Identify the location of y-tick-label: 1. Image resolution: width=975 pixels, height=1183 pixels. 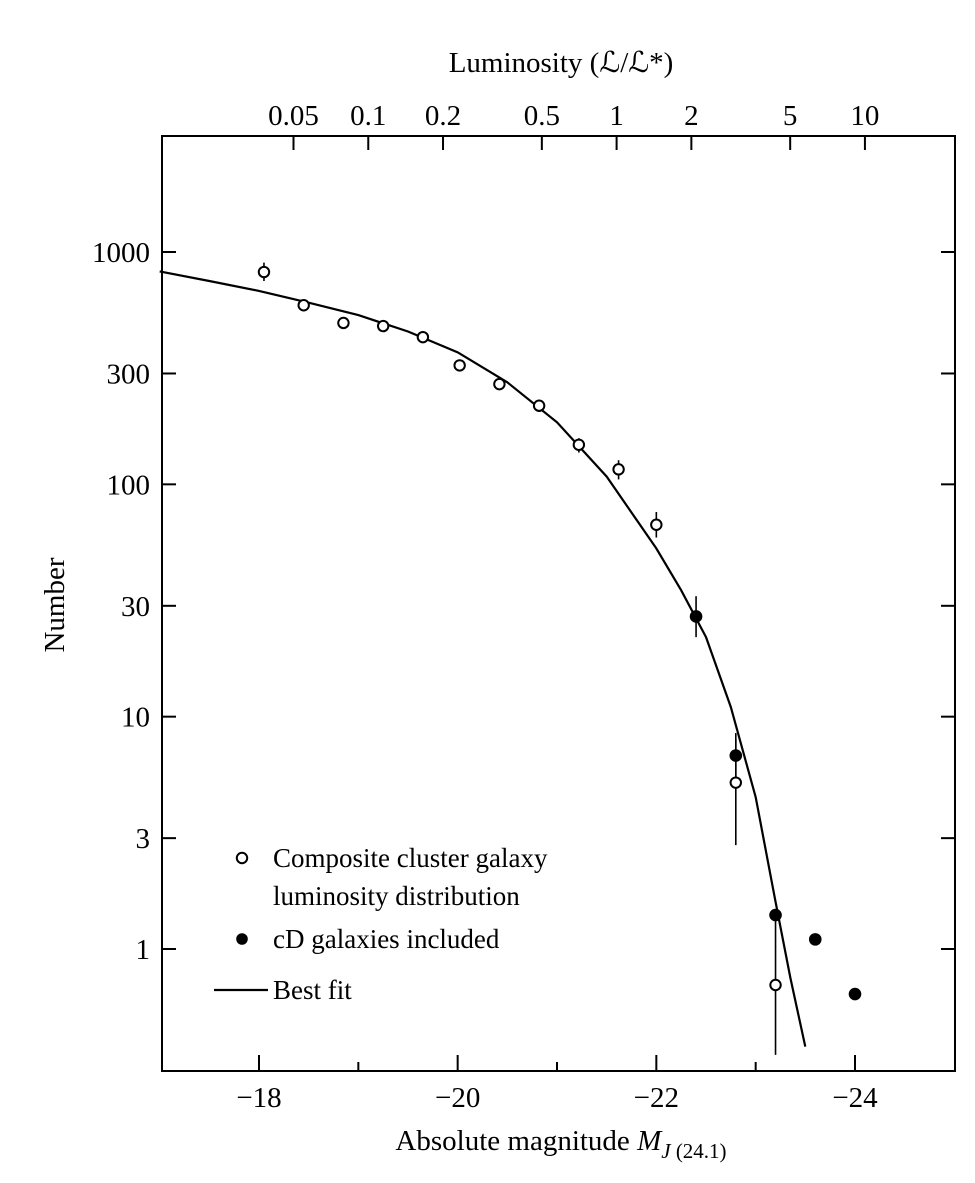
(143, 950).